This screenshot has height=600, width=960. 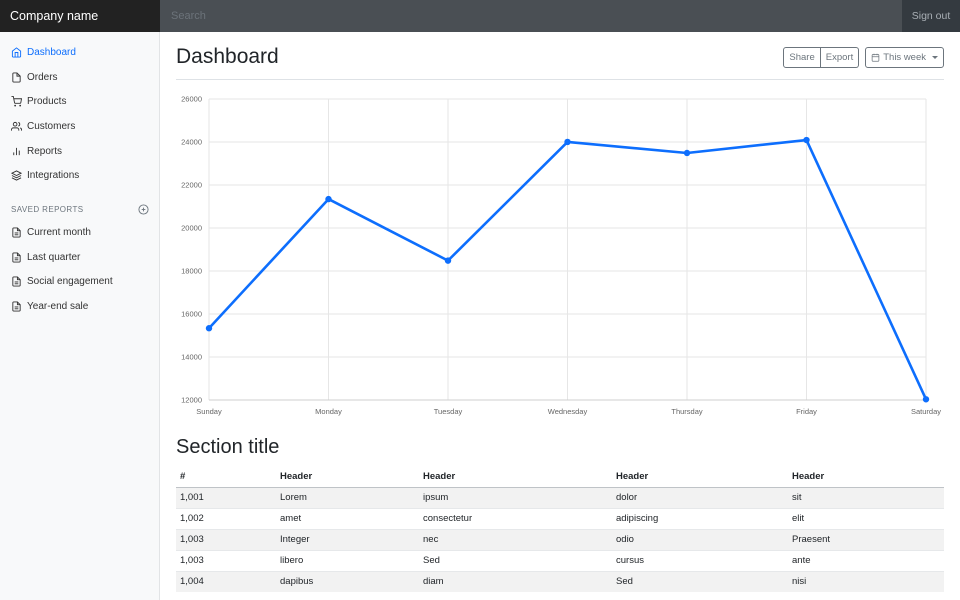 I want to click on toolbar: Share Export This week, so click(x=863, y=57).